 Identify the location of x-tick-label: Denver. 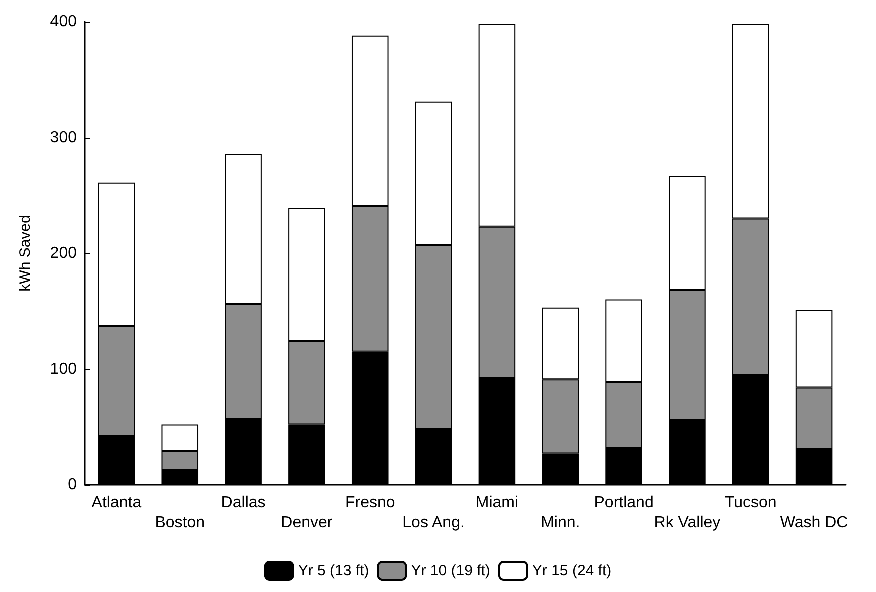
(307, 523).